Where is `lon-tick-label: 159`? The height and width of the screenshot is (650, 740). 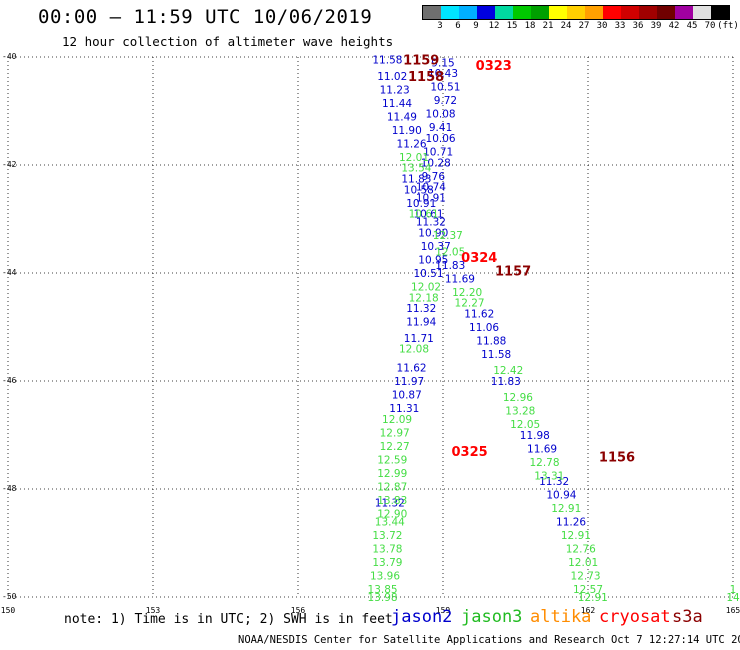 lon-tick-label: 159 is located at coordinates (443, 610).